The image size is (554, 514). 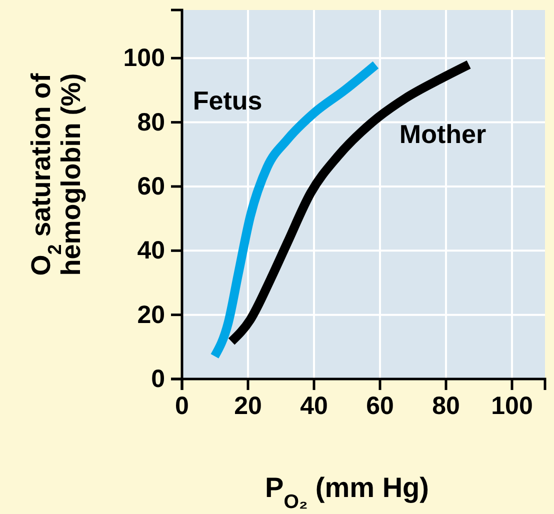 What do you see at coordinates (347, 492) in the screenshot?
I see `x-axis-title: P$_{O₂}$ (mm Hg)` at bounding box center [347, 492].